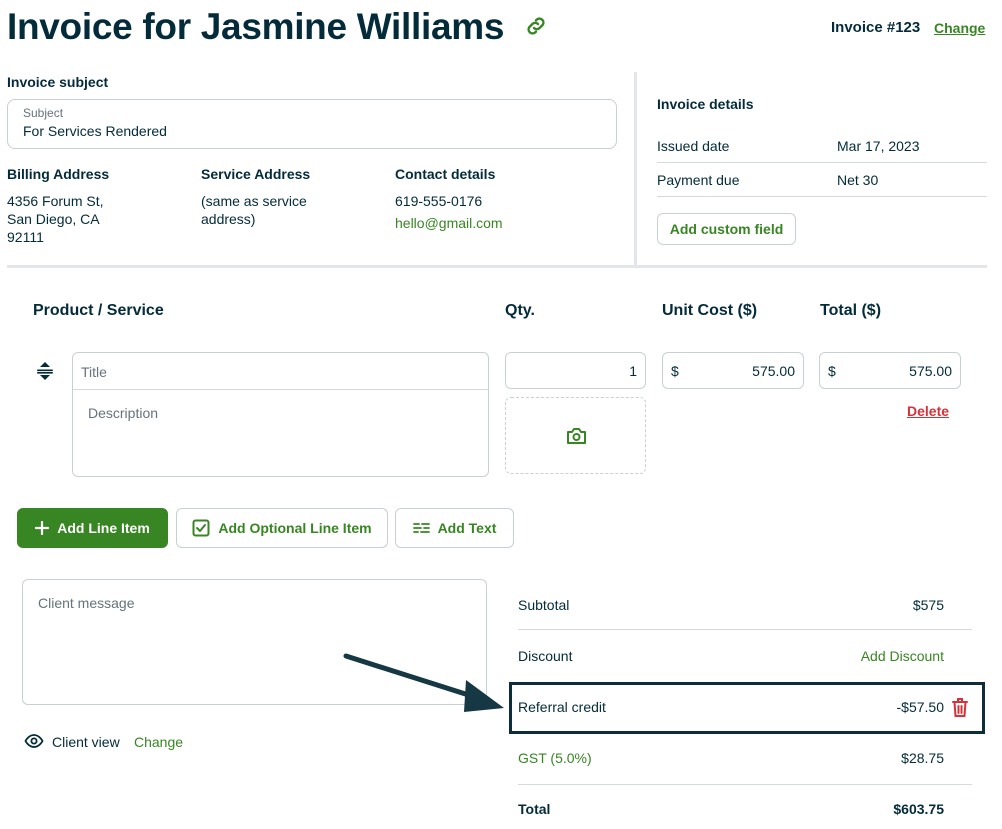  Describe the element at coordinates (555, 758) in the screenshot. I see `gst-label: GST (5.0%)` at that location.